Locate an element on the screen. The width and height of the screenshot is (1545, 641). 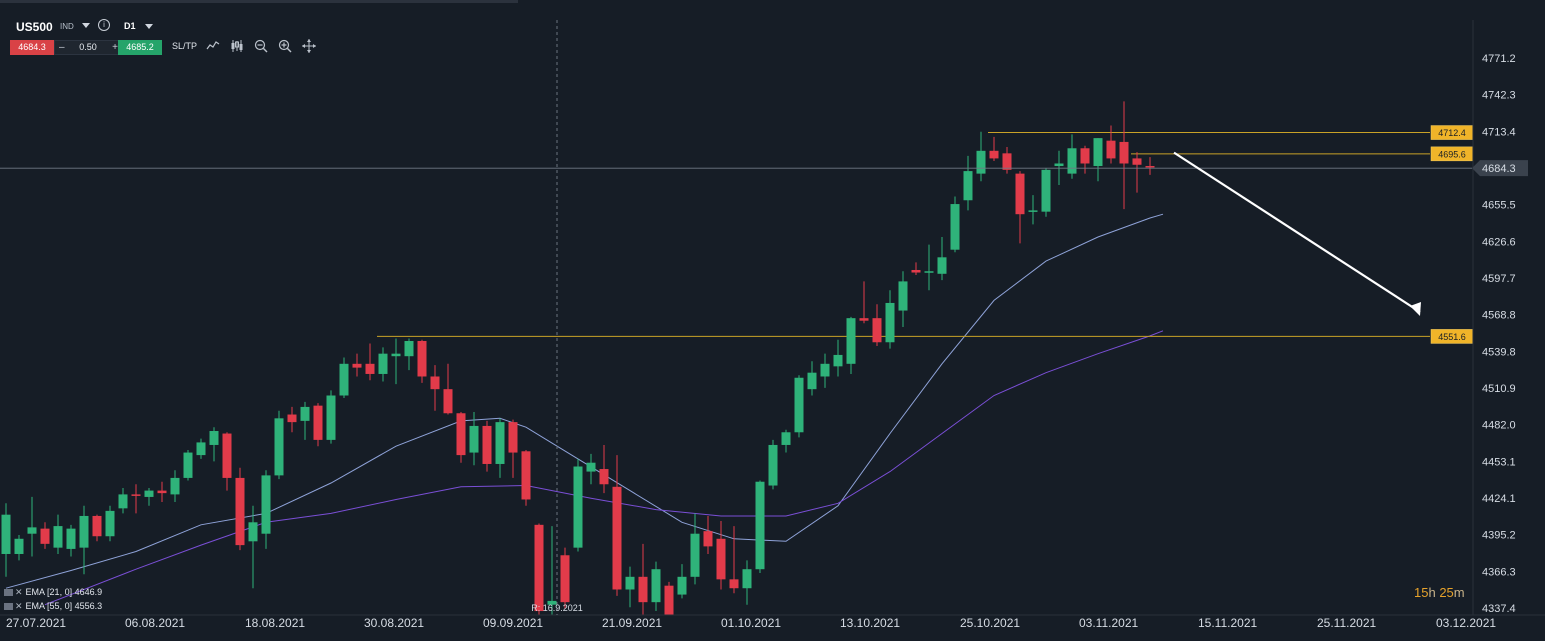
crosshair-icon is located at coordinates (309, 46).